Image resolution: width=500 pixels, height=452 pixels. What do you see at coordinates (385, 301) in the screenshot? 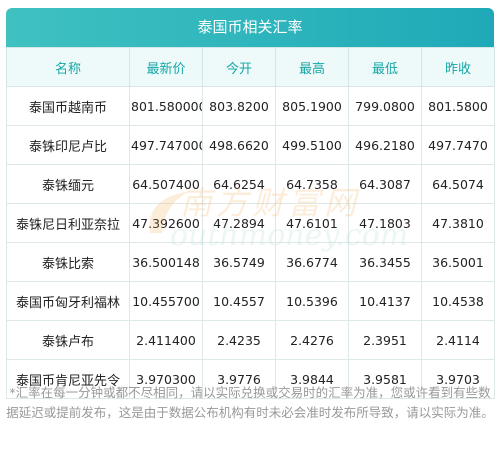
I see `cell-low: 10.4137` at bounding box center [385, 301].